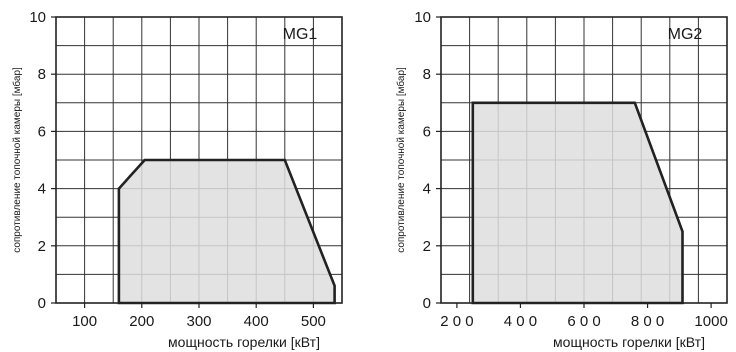 The height and width of the screenshot is (352, 736). Describe the element at coordinates (647, 321) in the screenshot. I see `x-tick-label: 8 0 0` at that location.